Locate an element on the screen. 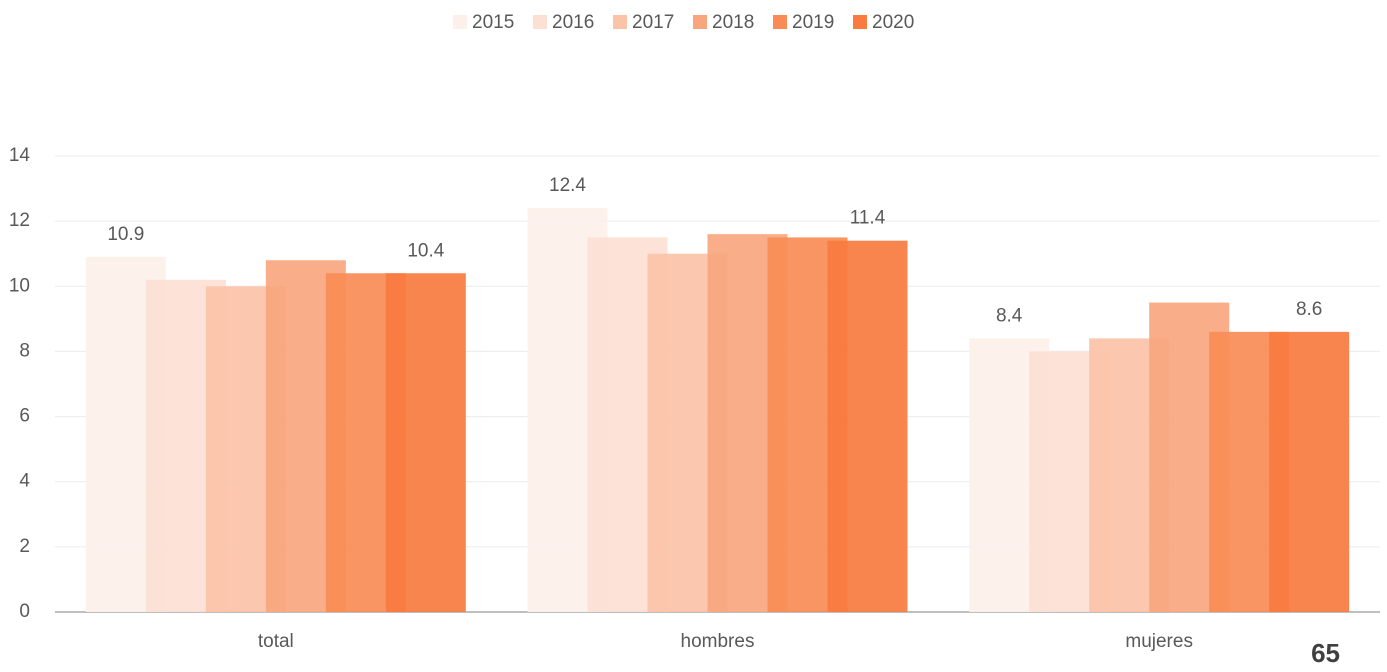 This screenshot has height=672, width=1387. y-tick-label: 4 is located at coordinates (24, 481).